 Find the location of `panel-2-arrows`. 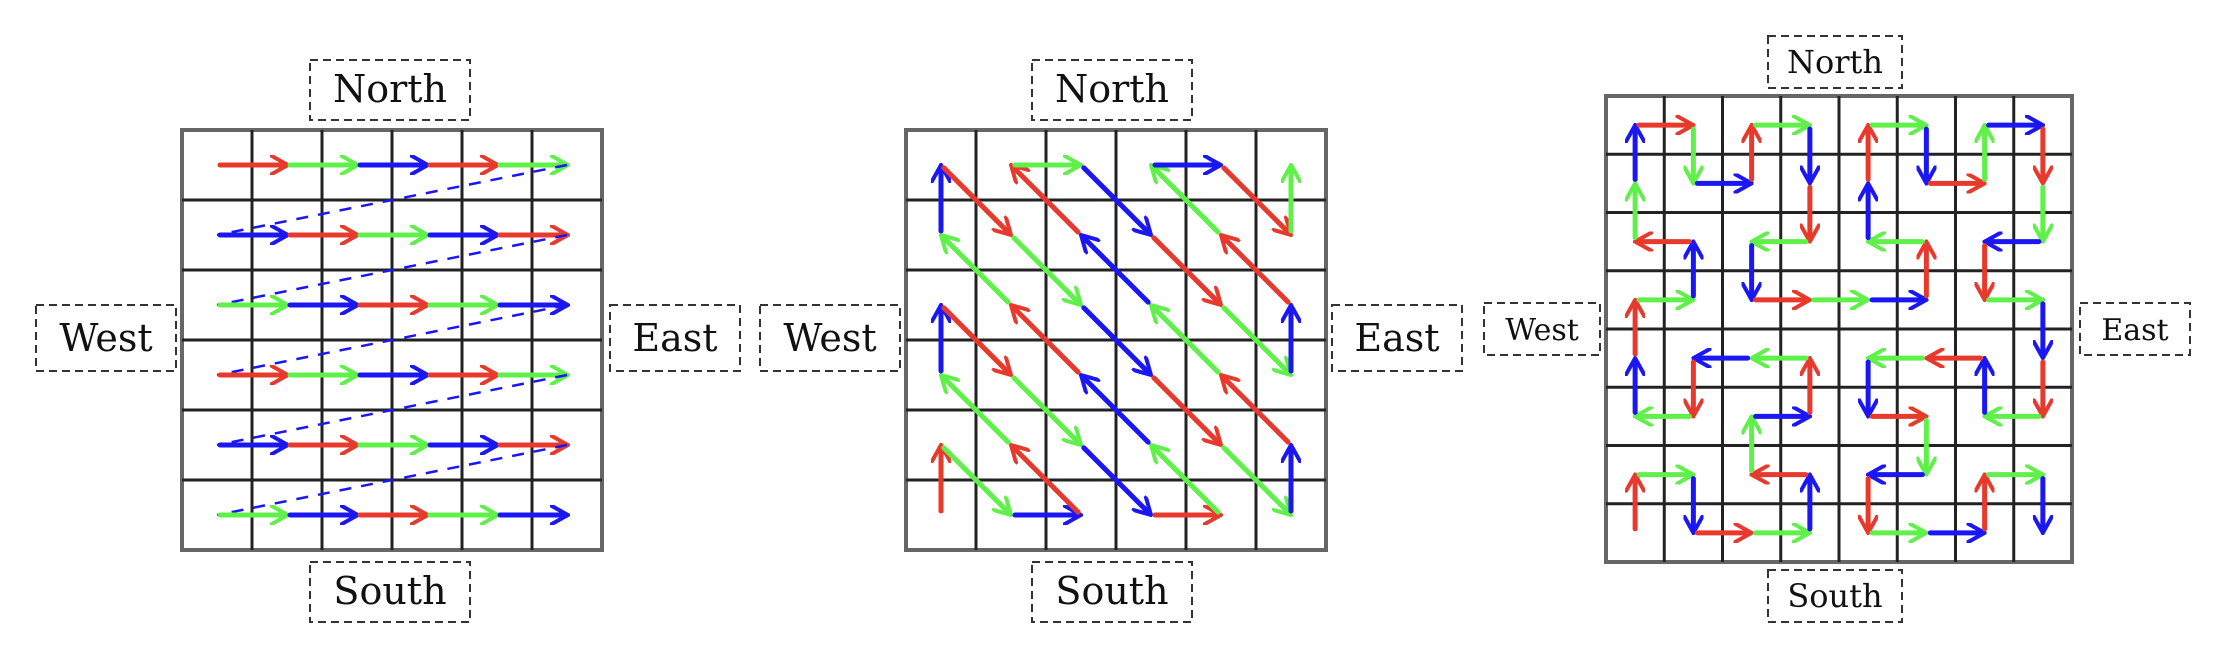

panel-2-arrows is located at coordinates (1116, 340).